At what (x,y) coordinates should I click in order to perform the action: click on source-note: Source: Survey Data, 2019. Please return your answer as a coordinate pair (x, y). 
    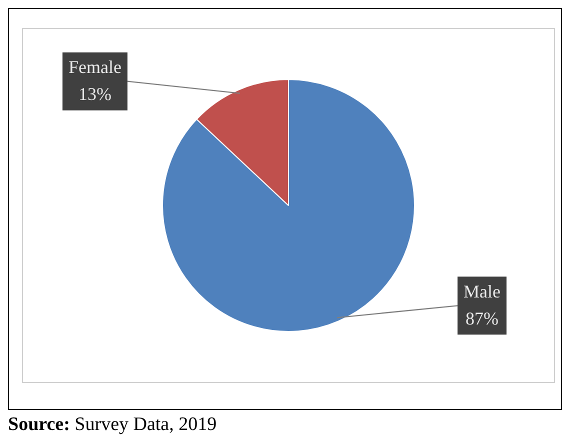
    Looking at the image, I should click on (112, 424).